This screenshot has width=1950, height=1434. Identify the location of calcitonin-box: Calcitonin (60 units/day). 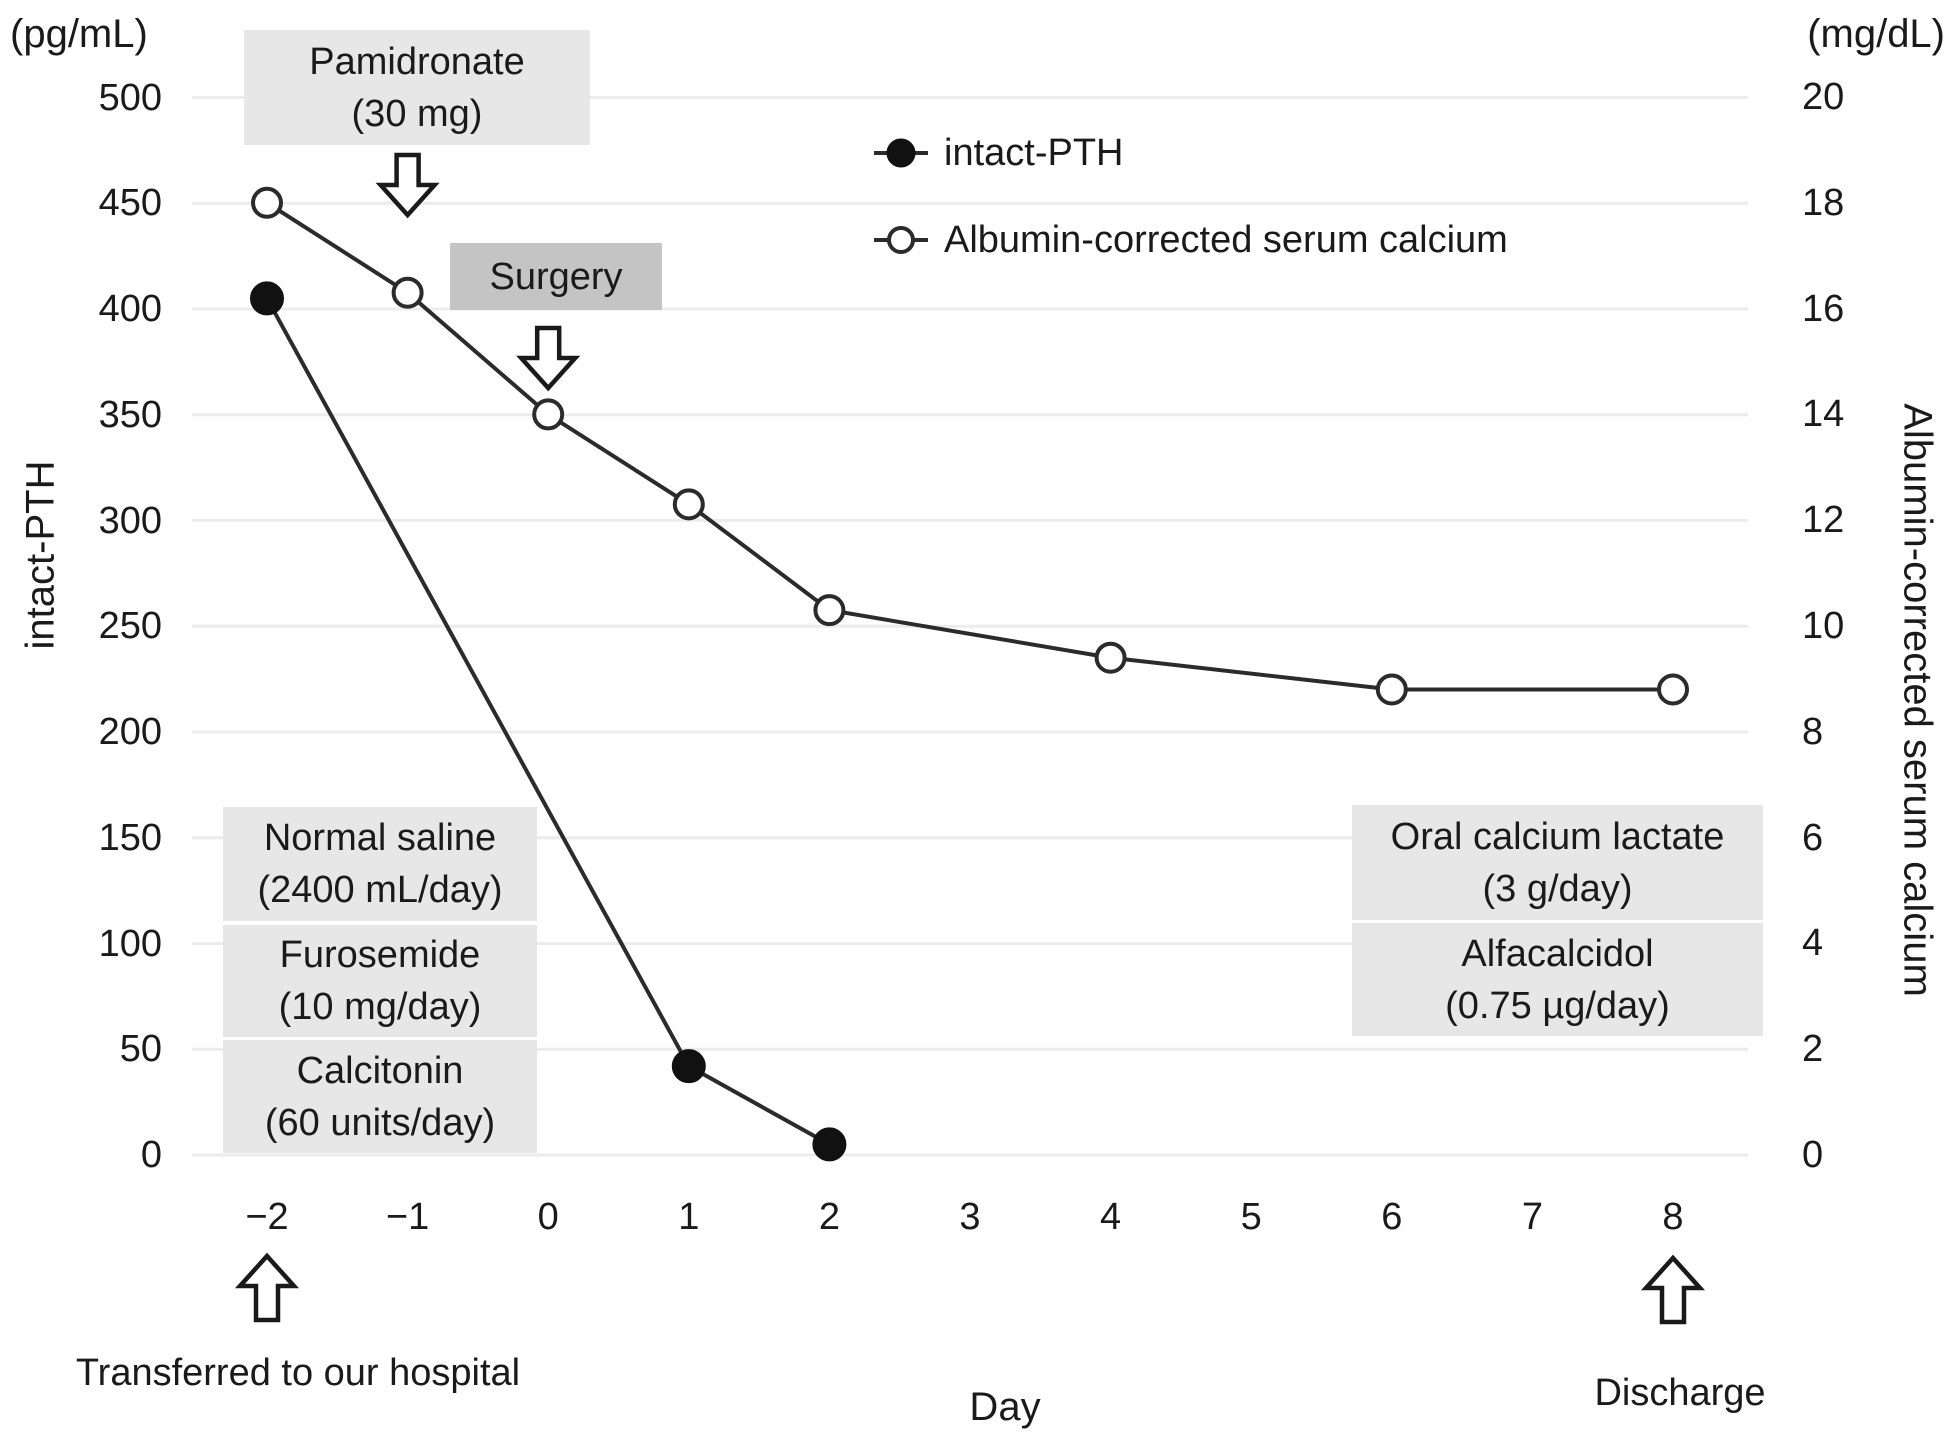
(380, 1096).